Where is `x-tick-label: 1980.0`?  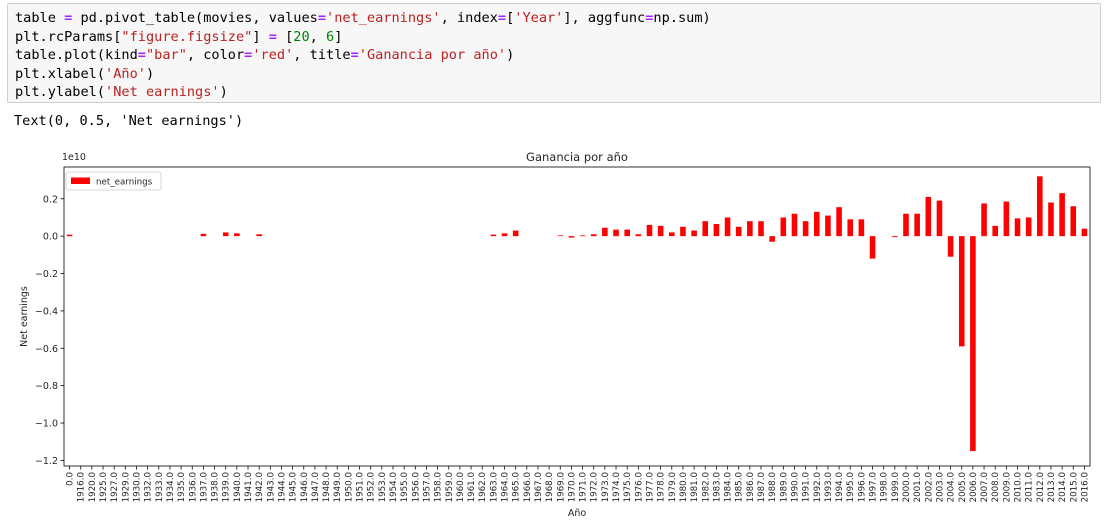
x-tick-label: 1980.0 is located at coordinates (684, 487).